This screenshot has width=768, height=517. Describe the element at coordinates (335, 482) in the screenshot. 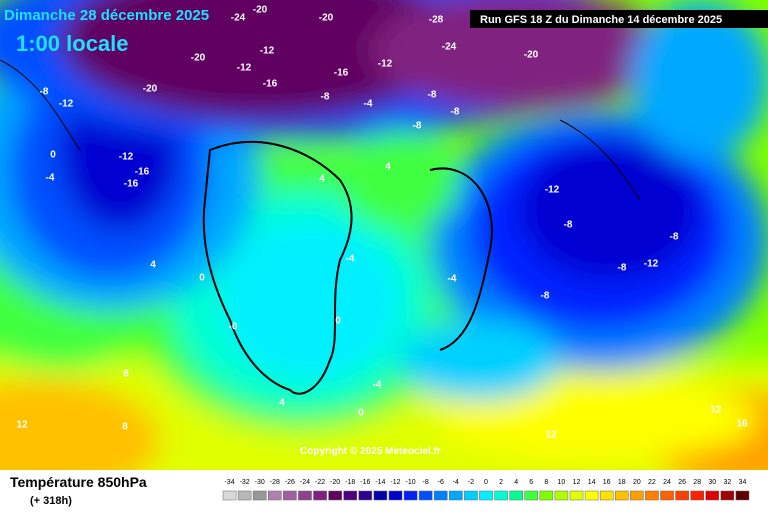

I see `scale-label: -20` at that location.